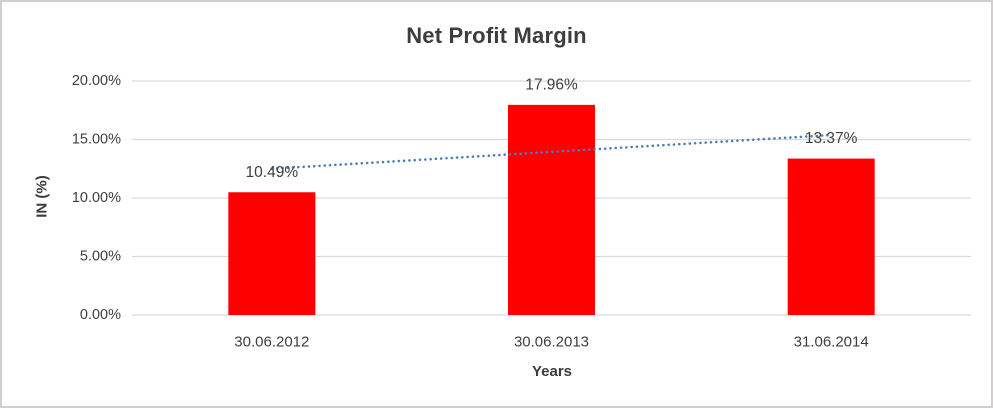 The height and width of the screenshot is (408, 993). I want to click on y-tick-label: 15.00%, so click(96, 140).